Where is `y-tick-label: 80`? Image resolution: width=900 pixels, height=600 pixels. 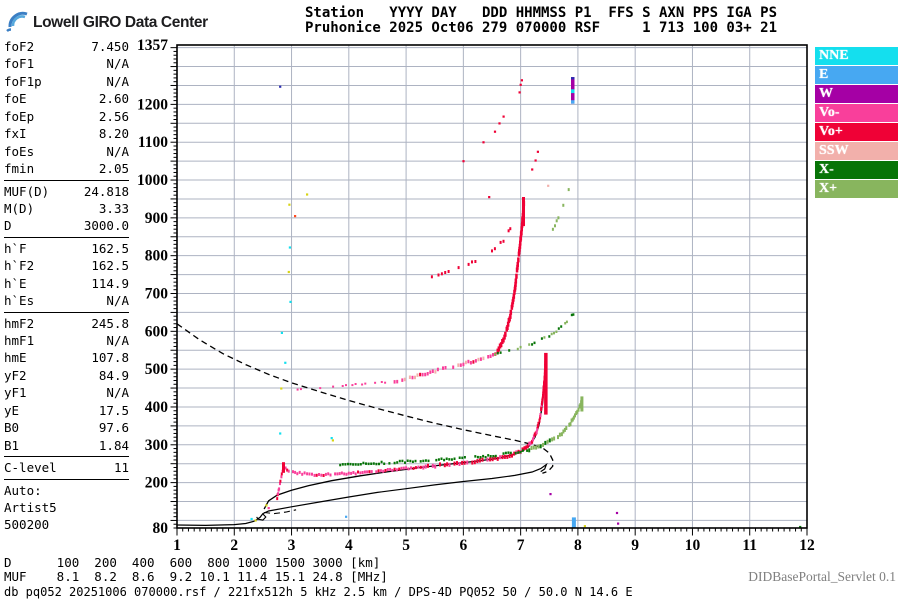
y-tick-label: 80 is located at coordinates (161, 528).